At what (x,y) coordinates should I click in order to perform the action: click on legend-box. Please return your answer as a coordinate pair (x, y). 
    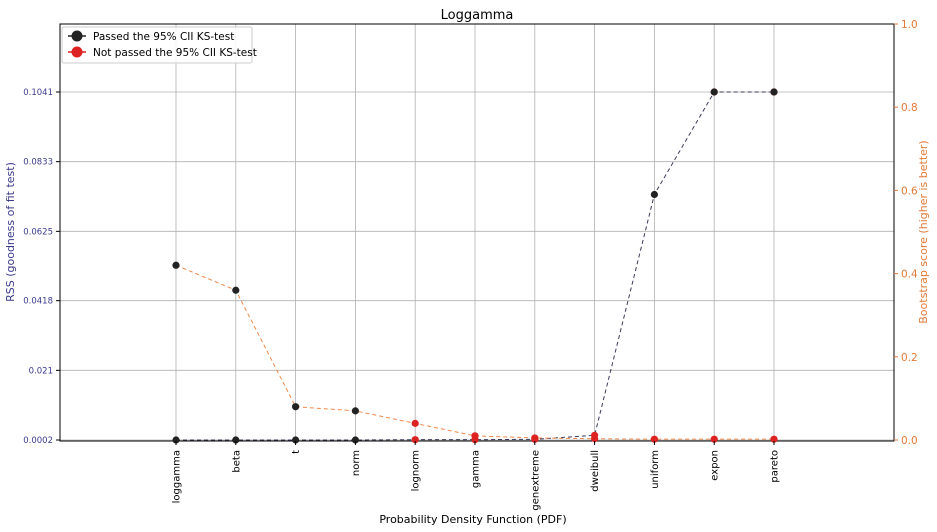
    Looking at the image, I should click on (157, 45).